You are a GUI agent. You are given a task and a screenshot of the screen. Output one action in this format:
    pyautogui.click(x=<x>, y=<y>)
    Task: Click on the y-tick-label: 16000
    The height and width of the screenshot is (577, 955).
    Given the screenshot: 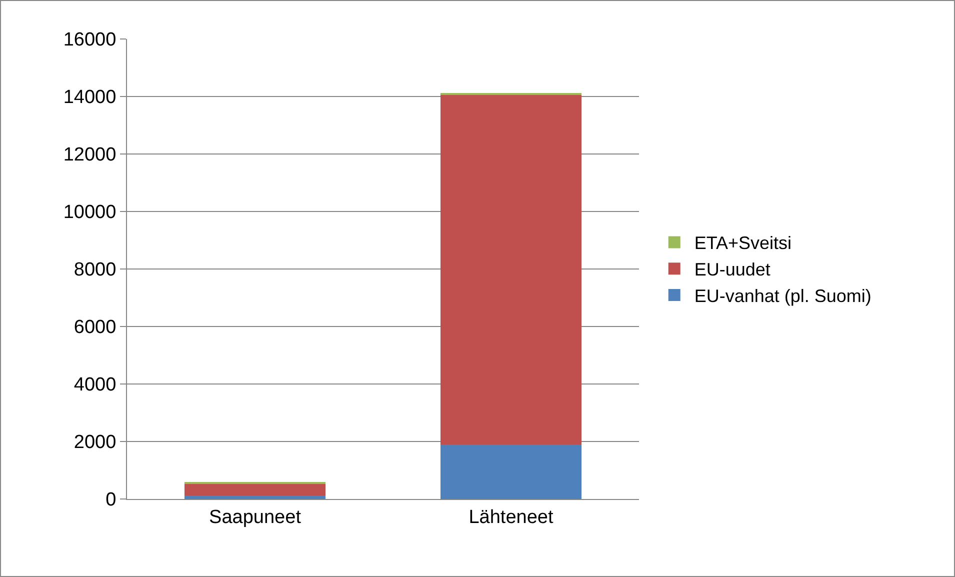 What is the action you would take?
    pyautogui.click(x=89, y=40)
    